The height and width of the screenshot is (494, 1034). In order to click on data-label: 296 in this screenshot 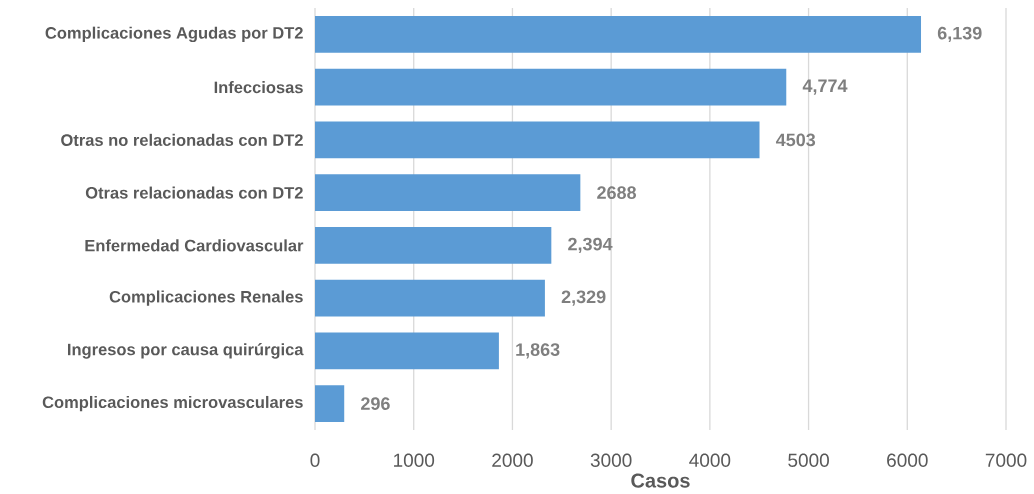, I will do `click(375, 403)`.